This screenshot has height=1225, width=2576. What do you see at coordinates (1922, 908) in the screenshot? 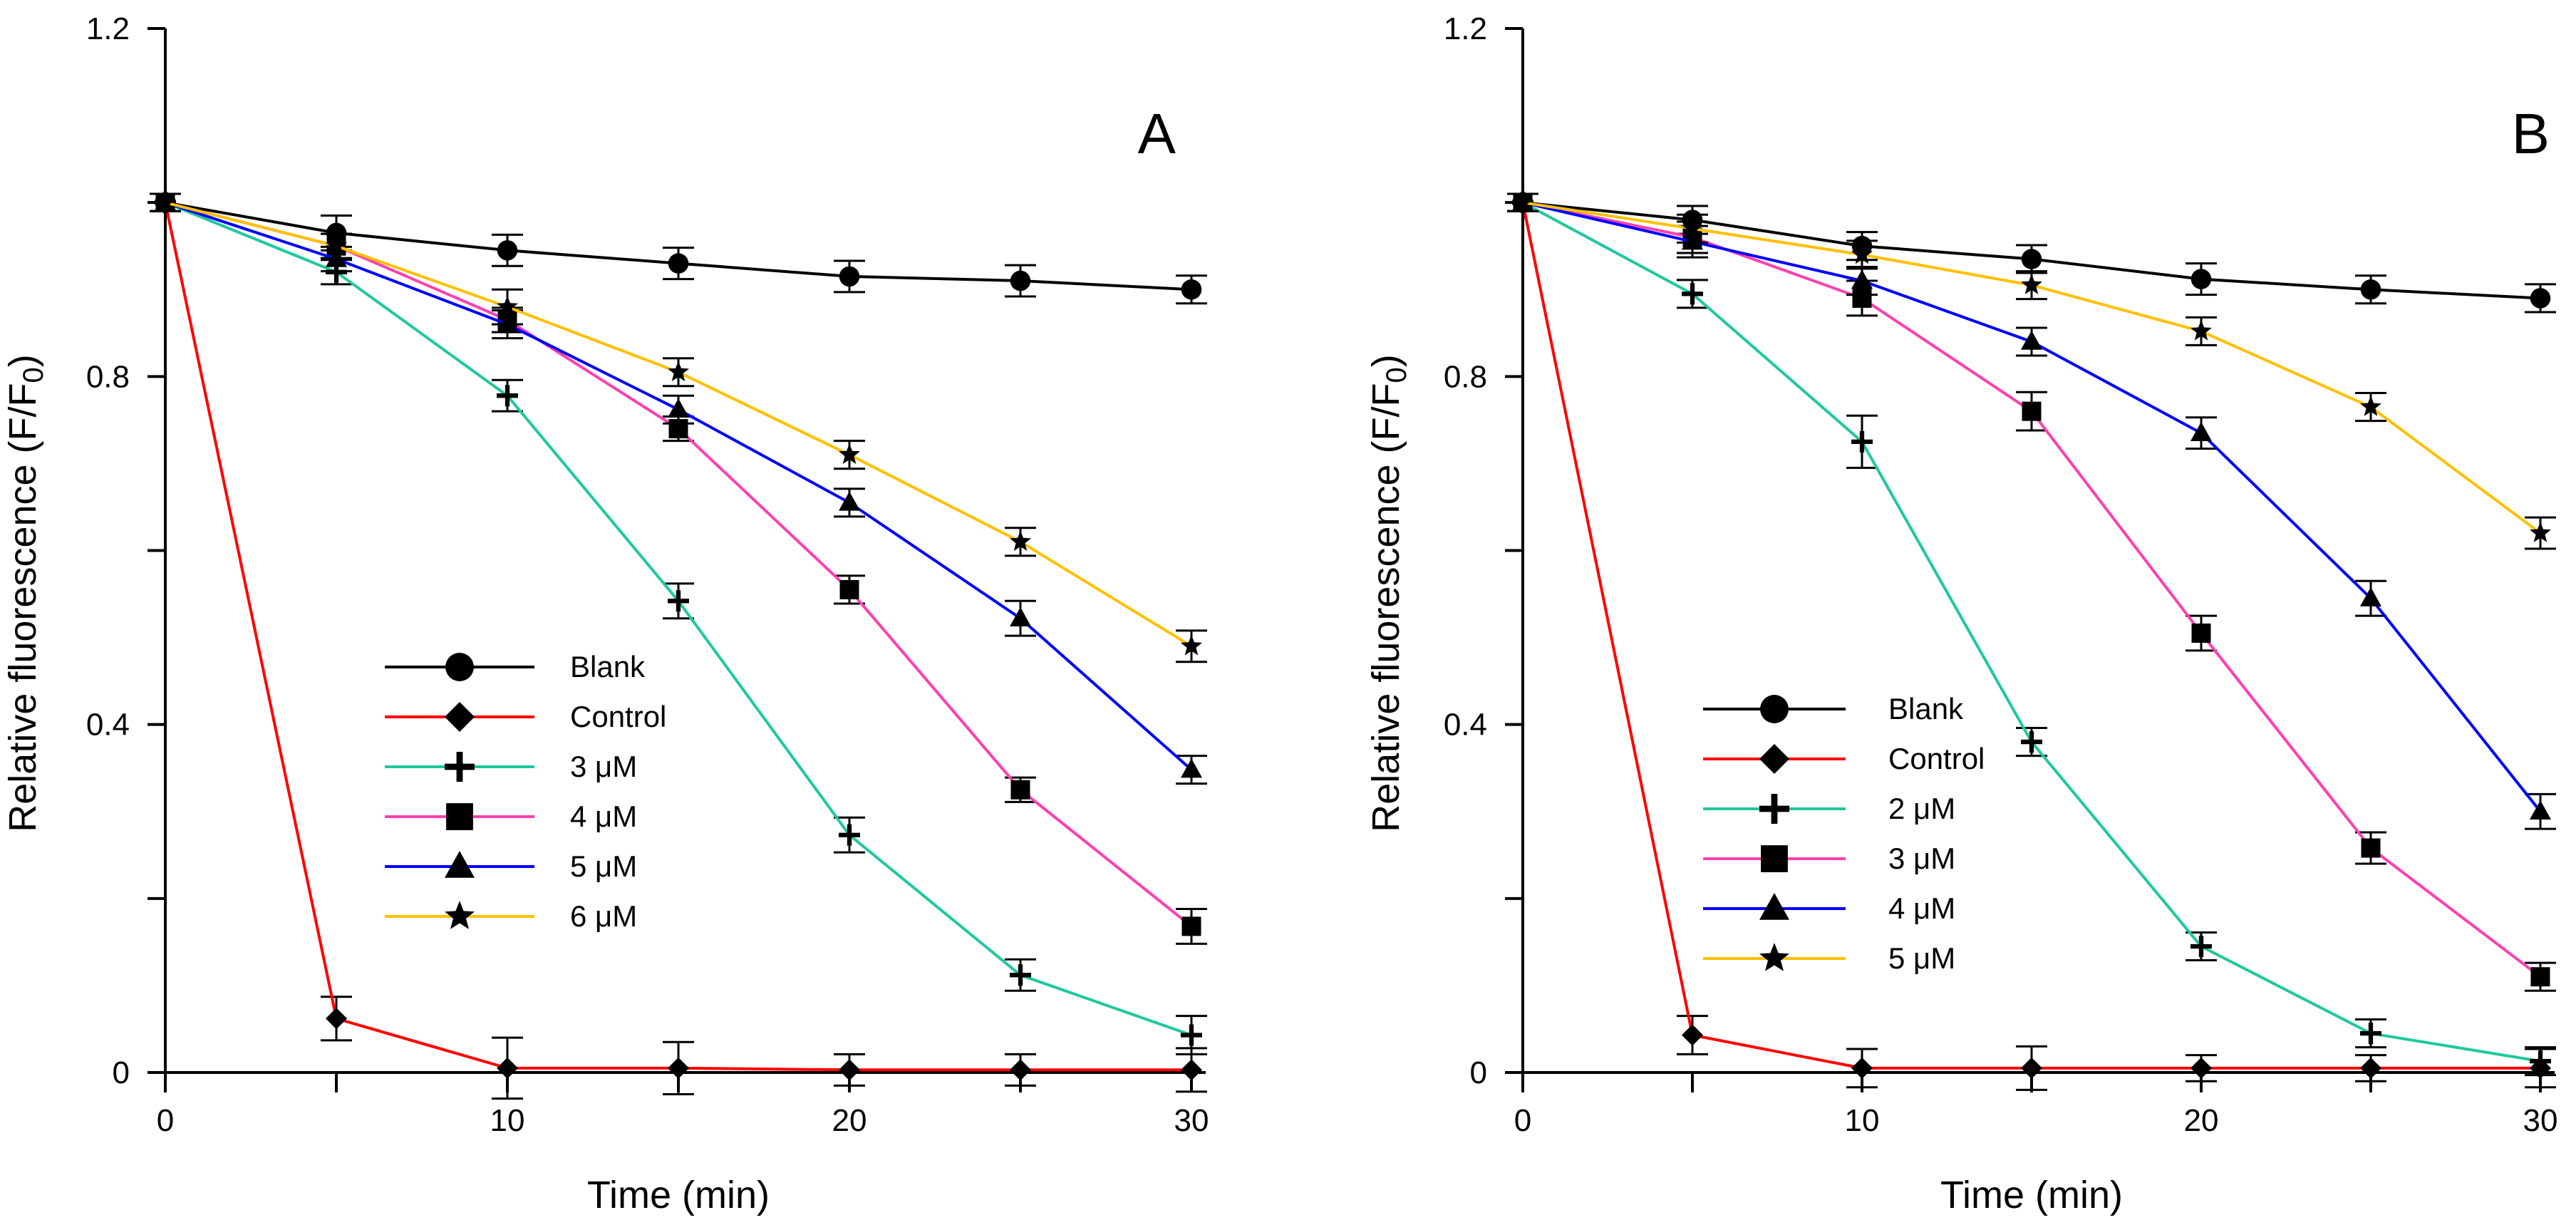
I see `legend-label: 4 μM` at bounding box center [1922, 908].